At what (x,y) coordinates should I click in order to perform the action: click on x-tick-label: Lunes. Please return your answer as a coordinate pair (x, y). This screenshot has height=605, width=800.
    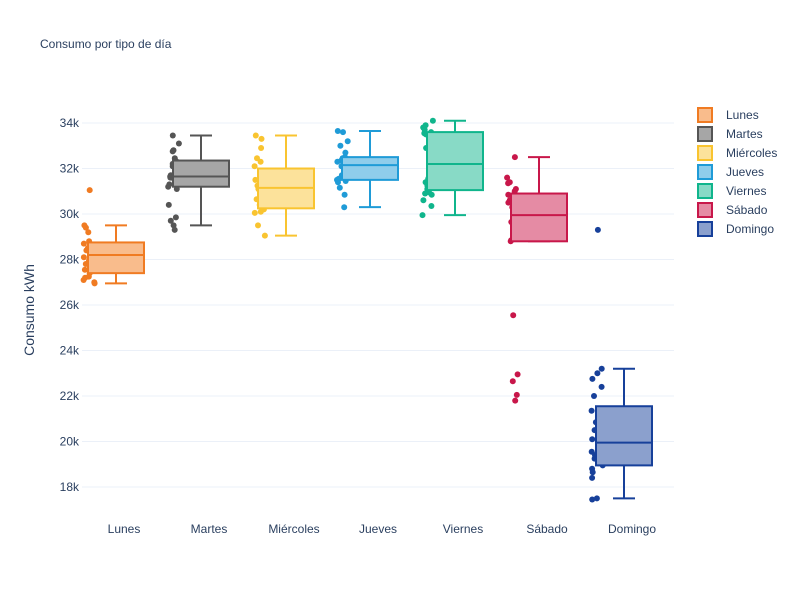
    Looking at the image, I should click on (124, 529).